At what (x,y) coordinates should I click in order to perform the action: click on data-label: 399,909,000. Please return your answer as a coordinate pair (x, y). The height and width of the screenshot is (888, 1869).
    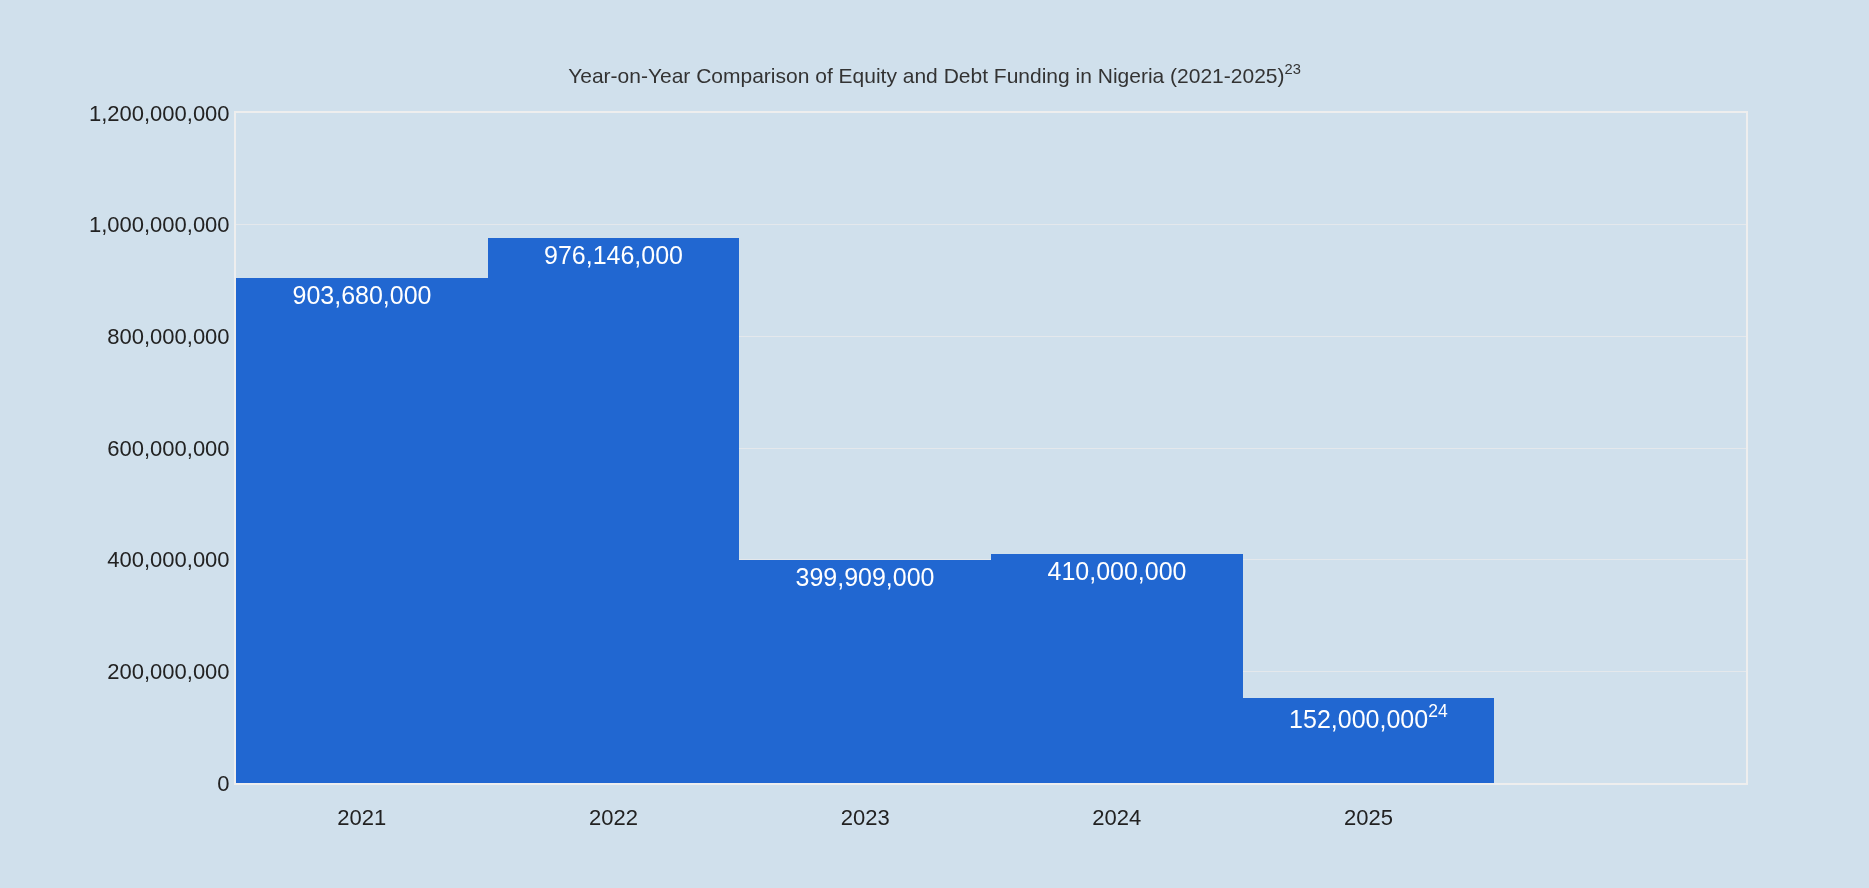
    Looking at the image, I should click on (865, 577).